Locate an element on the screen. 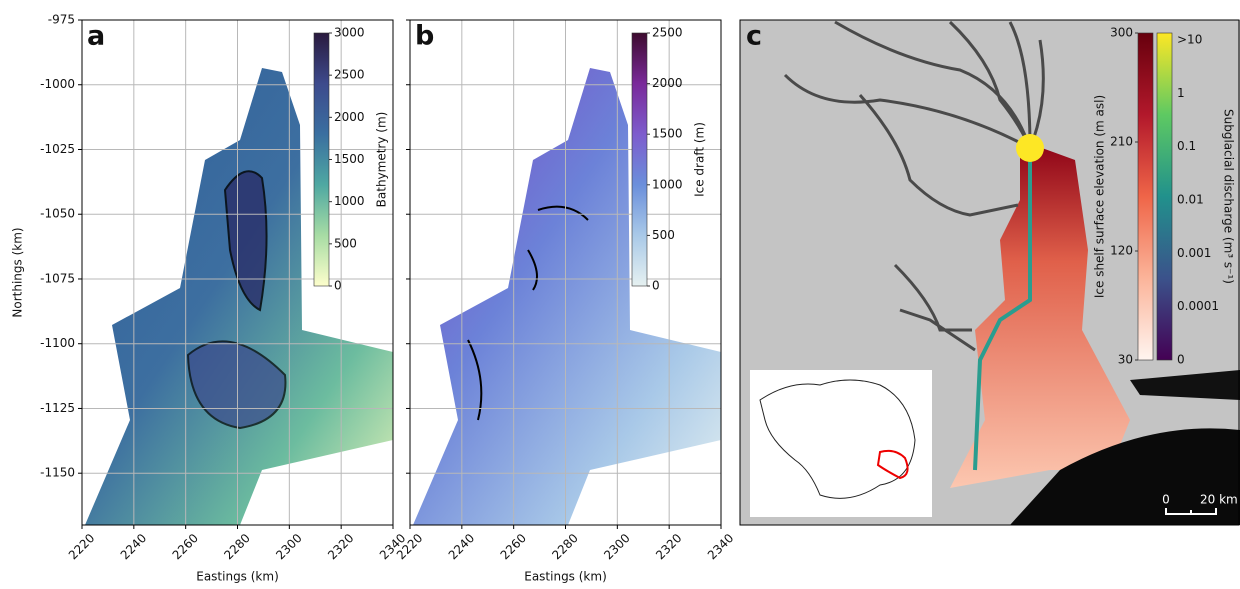 The width and height of the screenshot is (1240, 589). y-tick-label: -1025 is located at coordinates (57, 149).